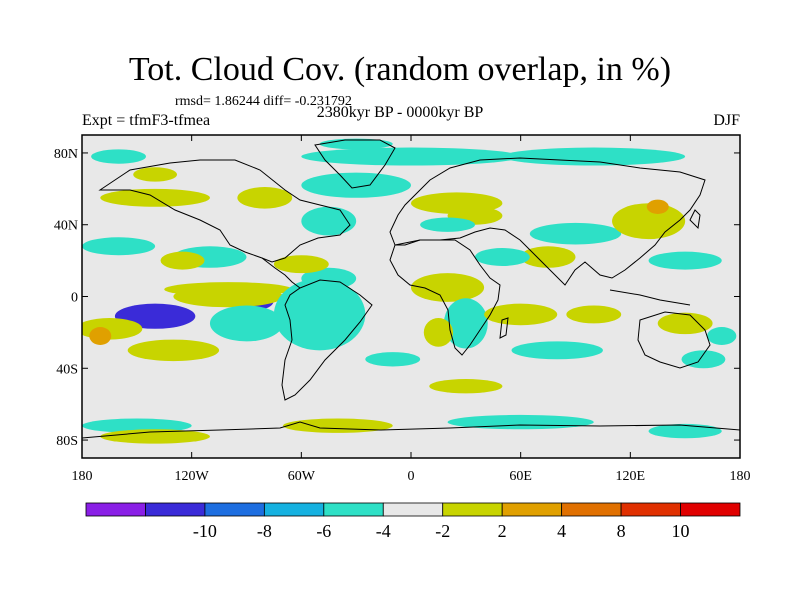 The height and width of the screenshot is (600, 800). Describe the element at coordinates (264, 531) in the screenshot. I see `colorbar-label: -8` at that location.